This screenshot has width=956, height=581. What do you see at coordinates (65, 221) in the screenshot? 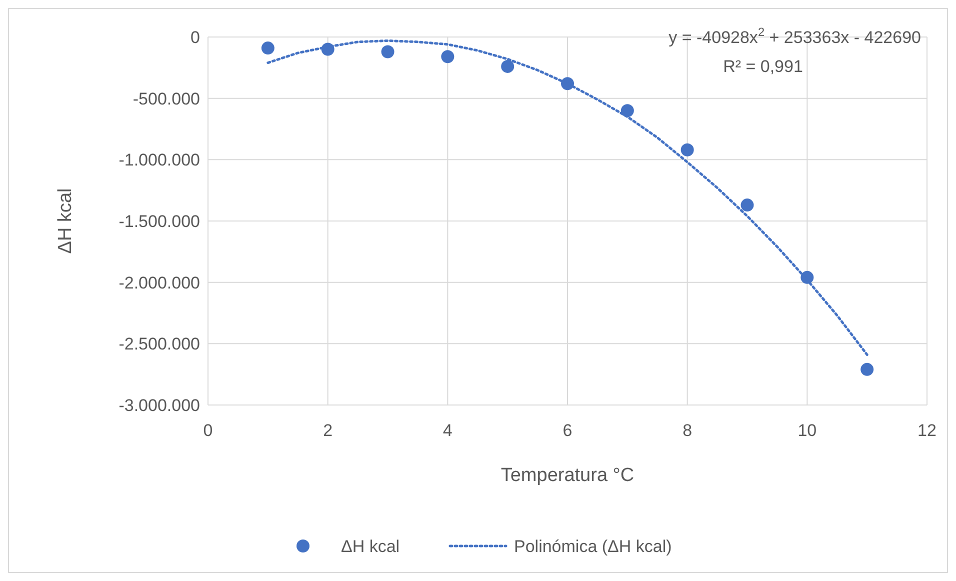
I see `y-axis-title: ΔH kcal` at bounding box center [65, 221].